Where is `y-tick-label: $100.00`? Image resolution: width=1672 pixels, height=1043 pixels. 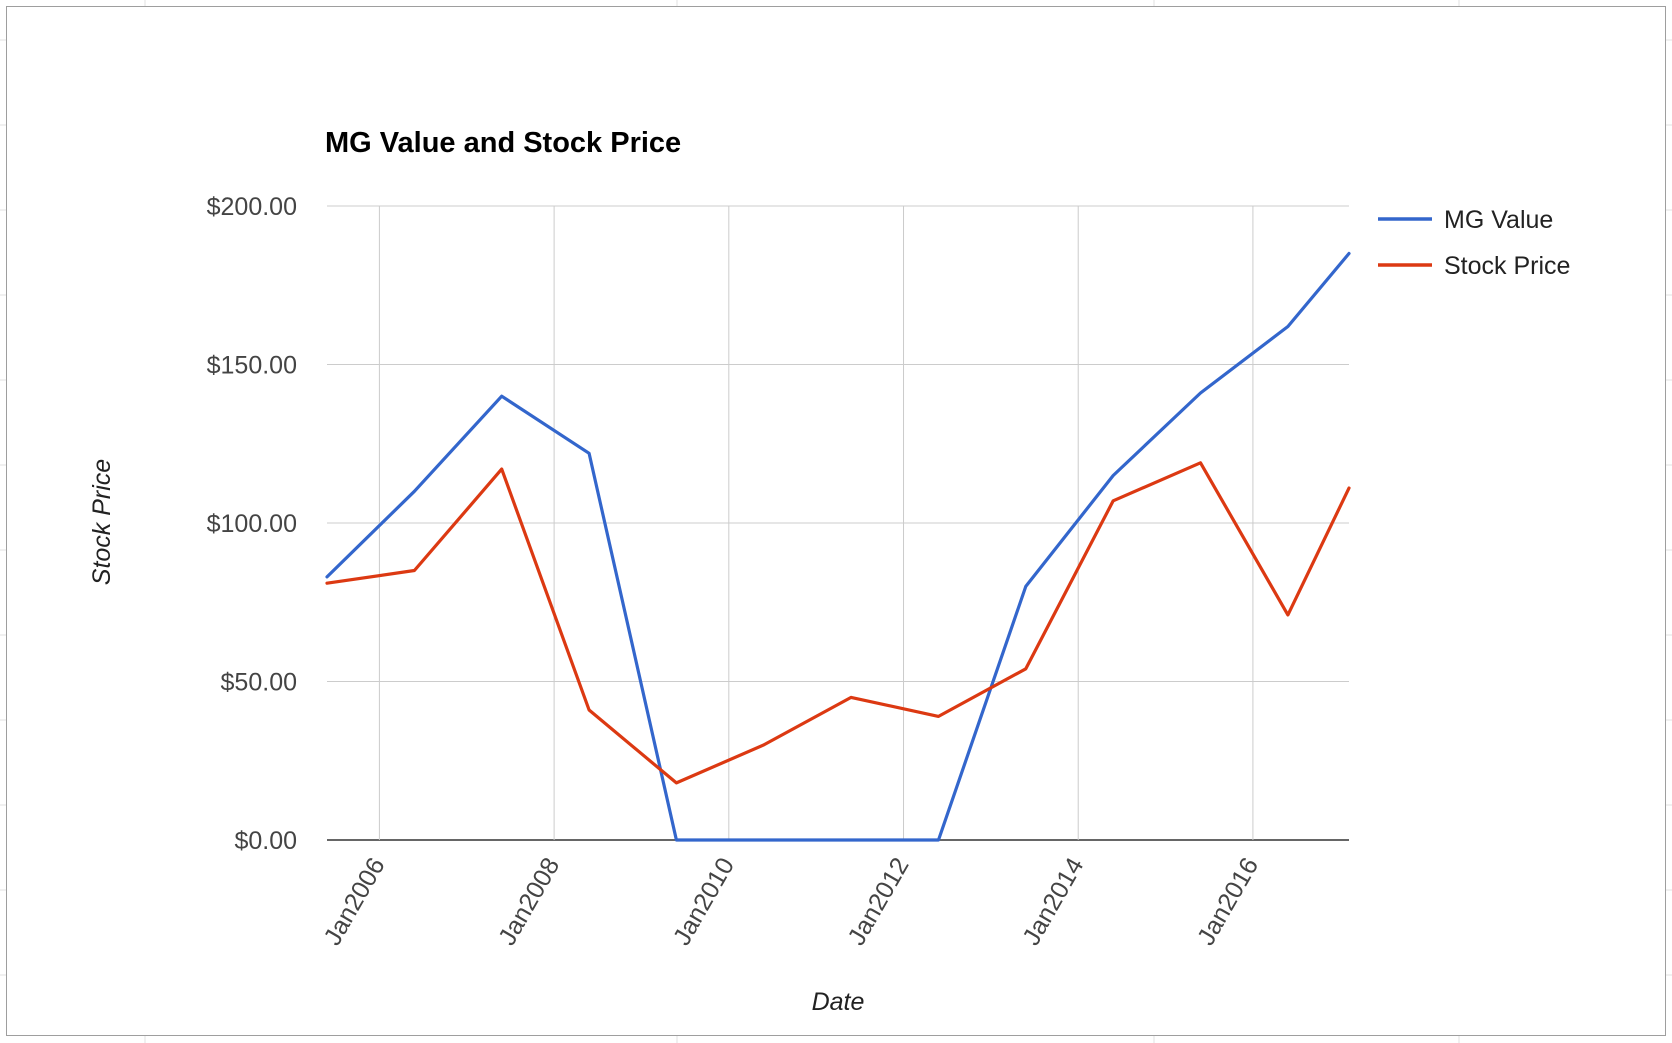 y-tick-label: $100.00 is located at coordinates (252, 524).